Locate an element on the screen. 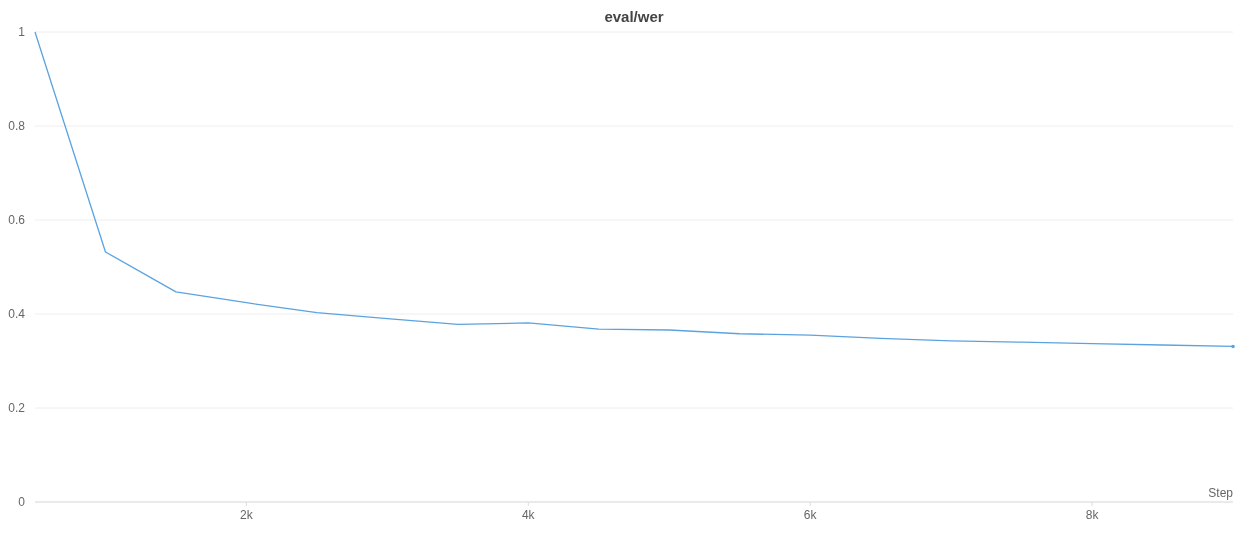 The height and width of the screenshot is (535, 1249). chart-title: eval/wer is located at coordinates (634, 16).